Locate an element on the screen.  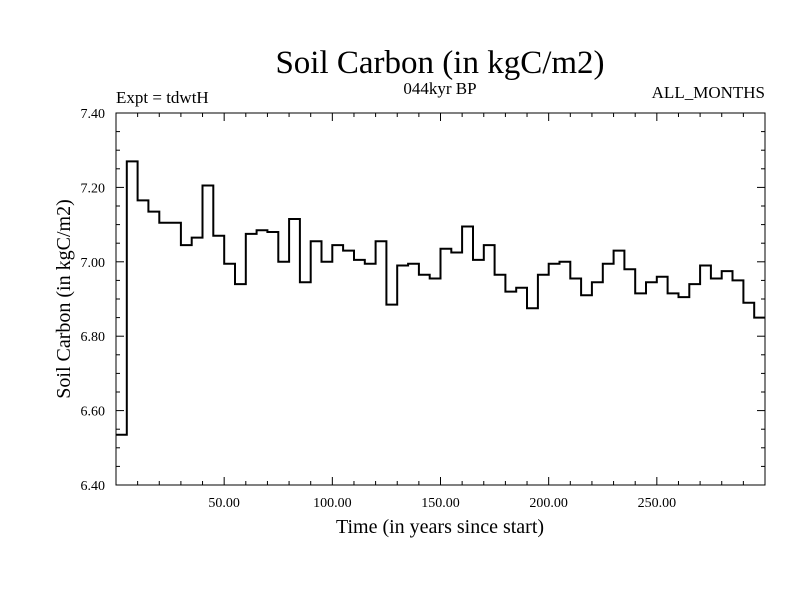
chart-title: Soil Carbon (in kgC/m2) is located at coordinates (439, 63).